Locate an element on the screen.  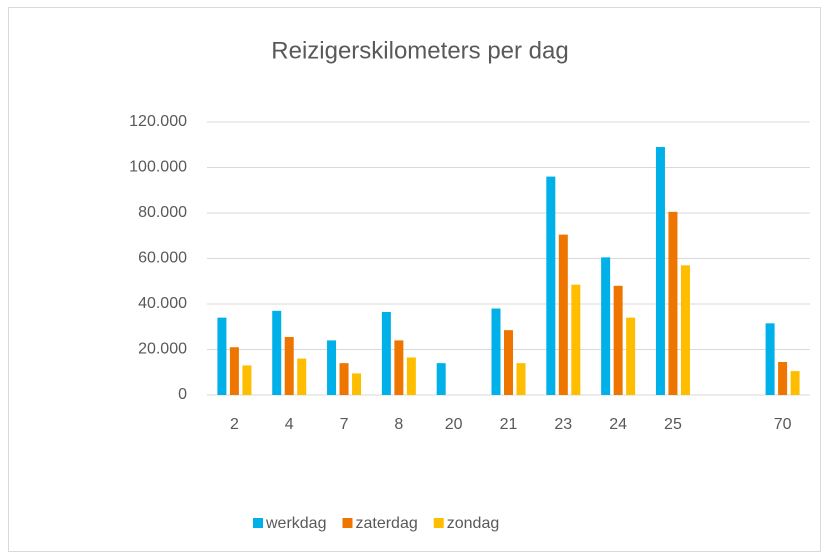
y-tick-label: 40.000 is located at coordinates (162, 303).